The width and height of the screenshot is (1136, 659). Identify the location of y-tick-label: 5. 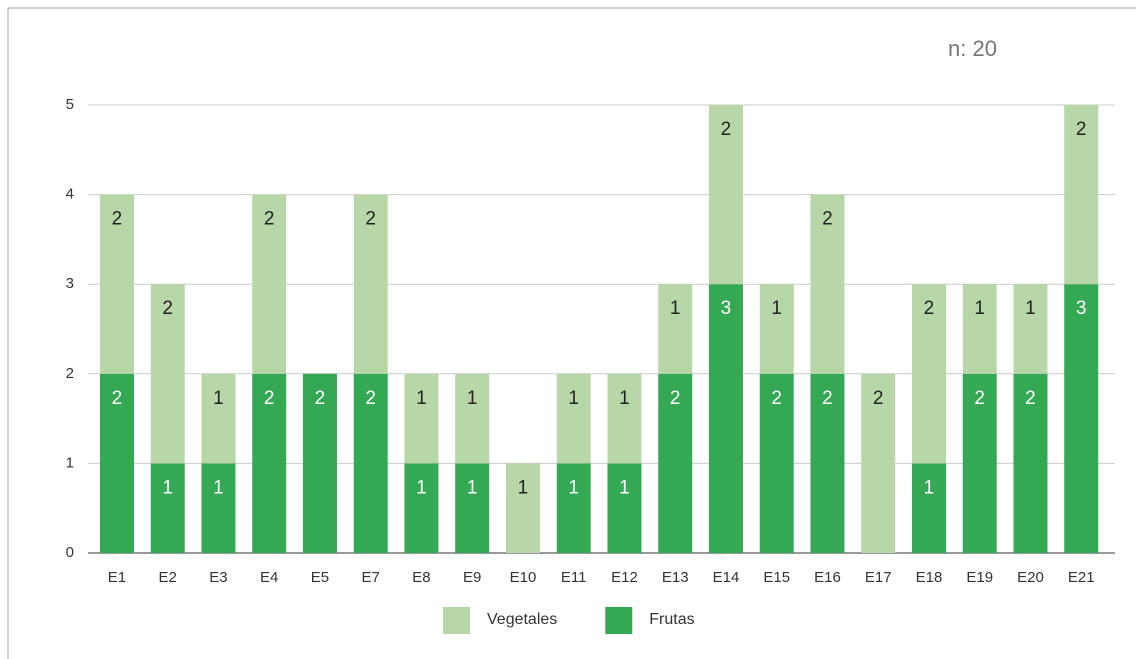
(70, 104).